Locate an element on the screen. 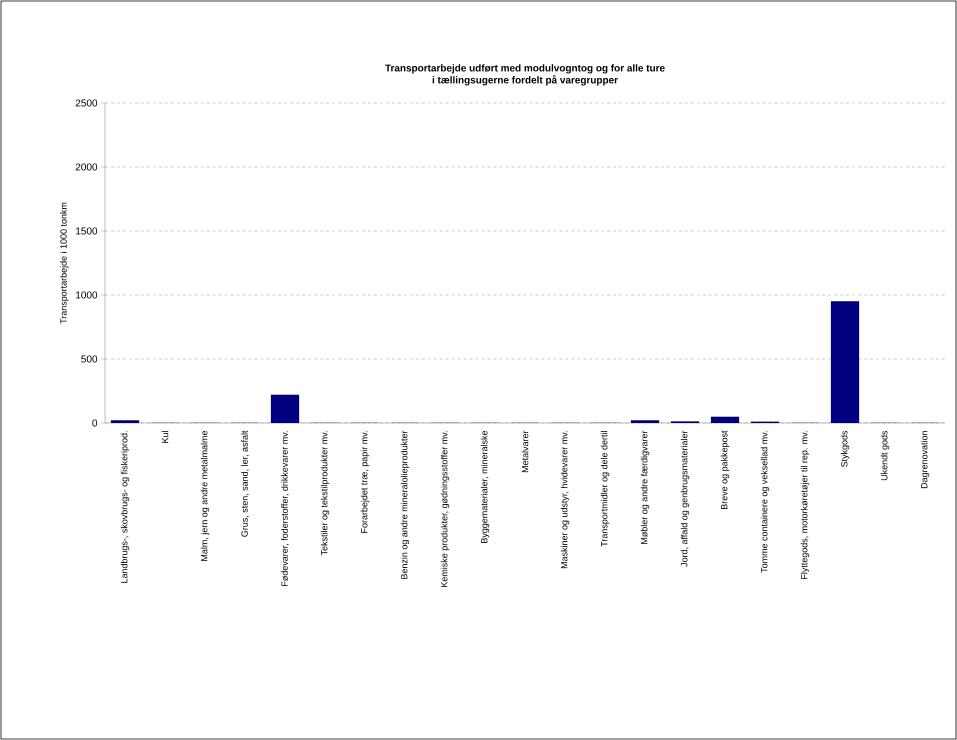  x-tick-label: Metalvarer is located at coordinates (525, 451).